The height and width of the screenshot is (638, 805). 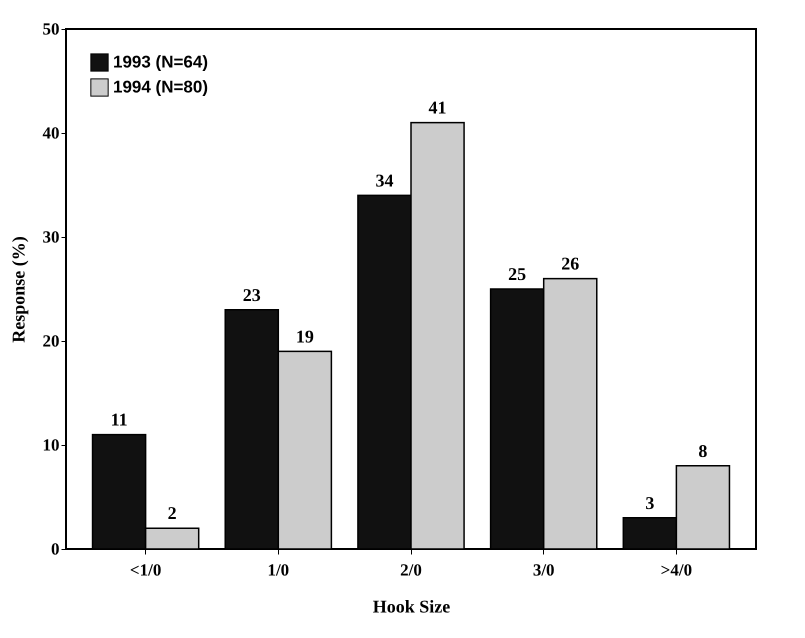 I want to click on data-label: 11, so click(x=119, y=420).